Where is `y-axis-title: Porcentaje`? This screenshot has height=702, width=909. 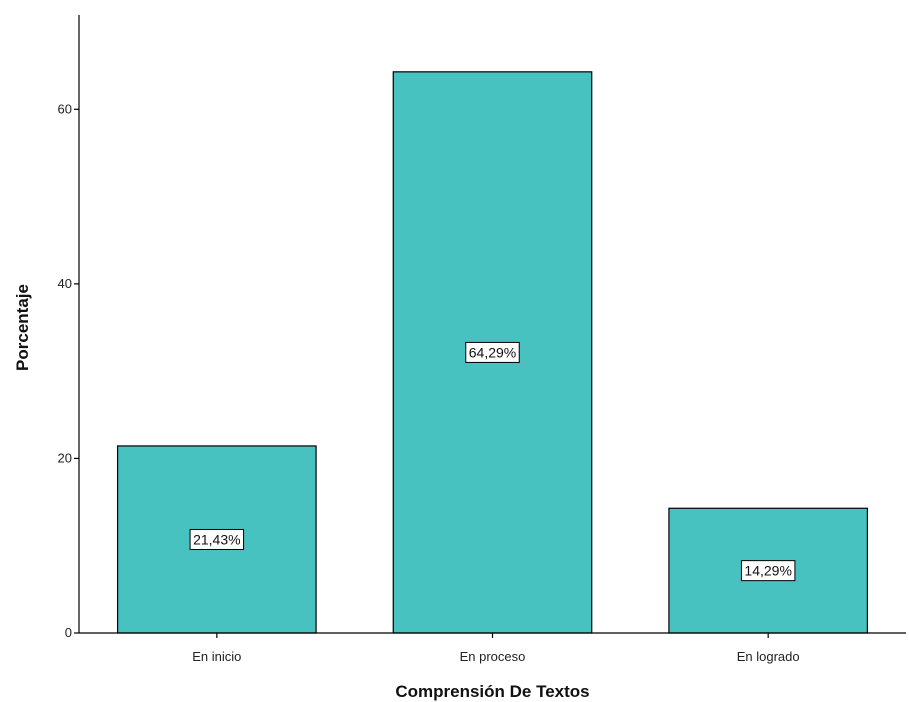 y-axis-title: Porcentaje is located at coordinates (22, 327).